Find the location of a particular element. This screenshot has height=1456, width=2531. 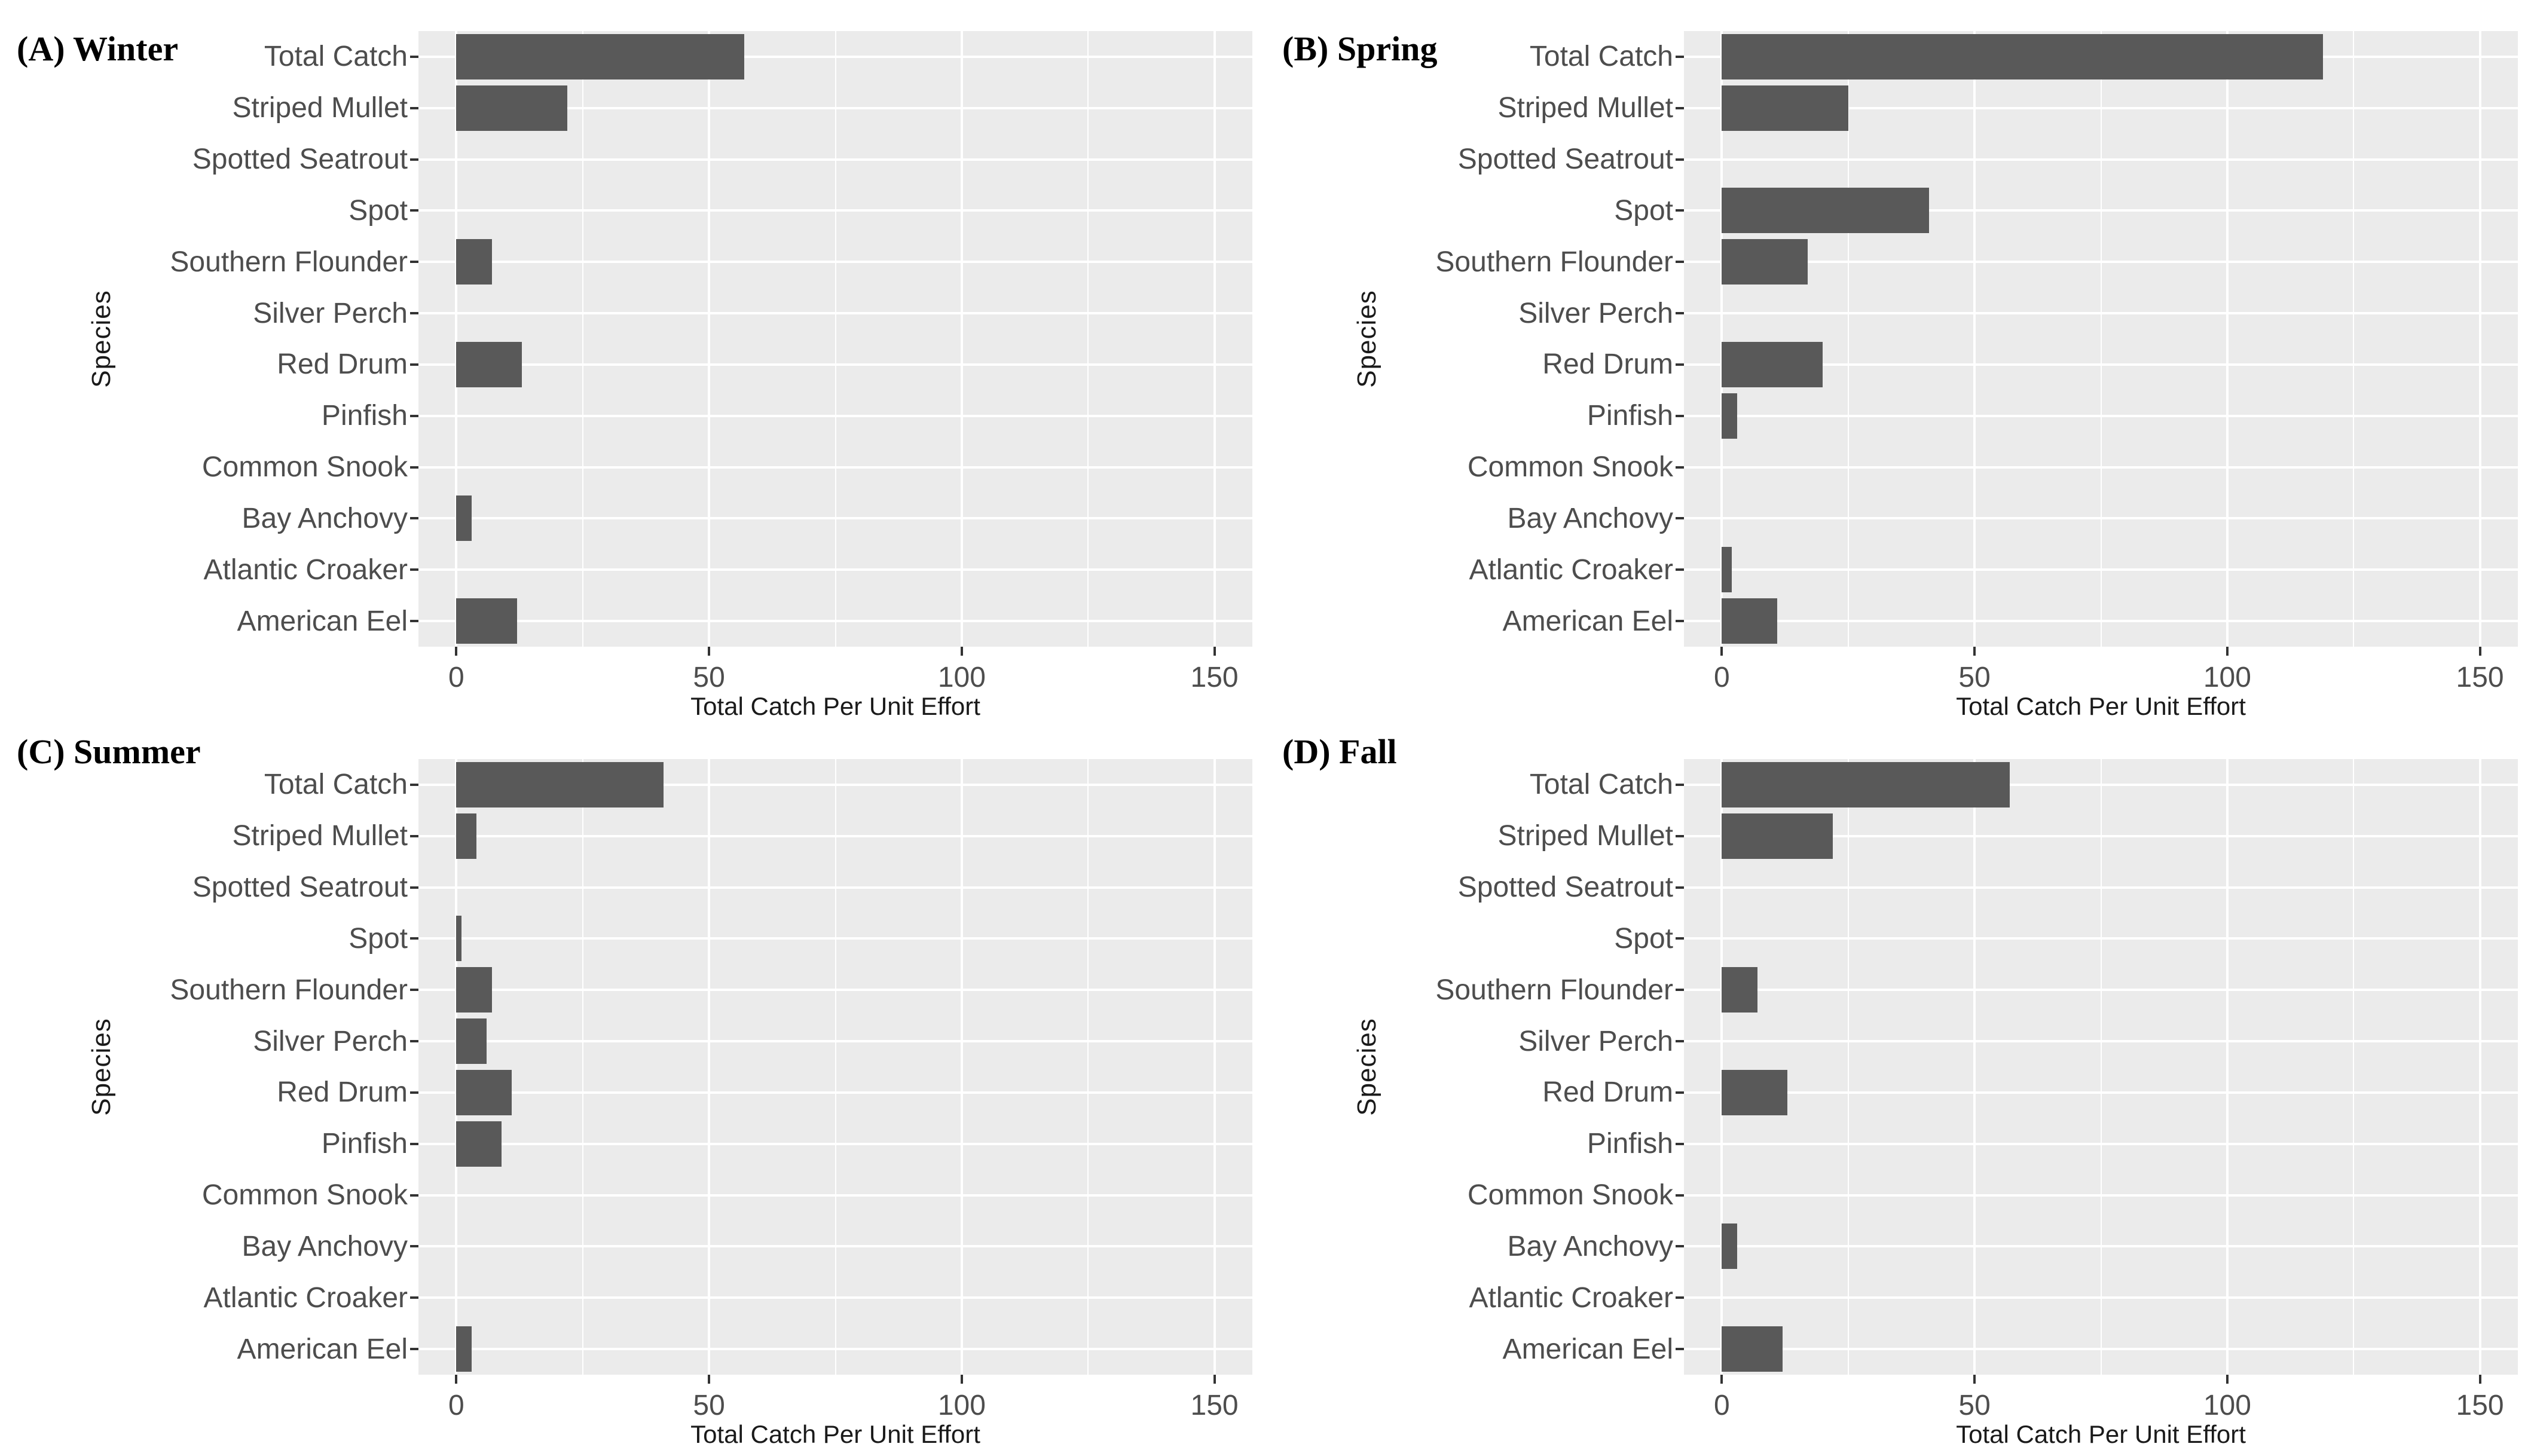

y-category-row: Pinfish is located at coordinates (1475, 1144).